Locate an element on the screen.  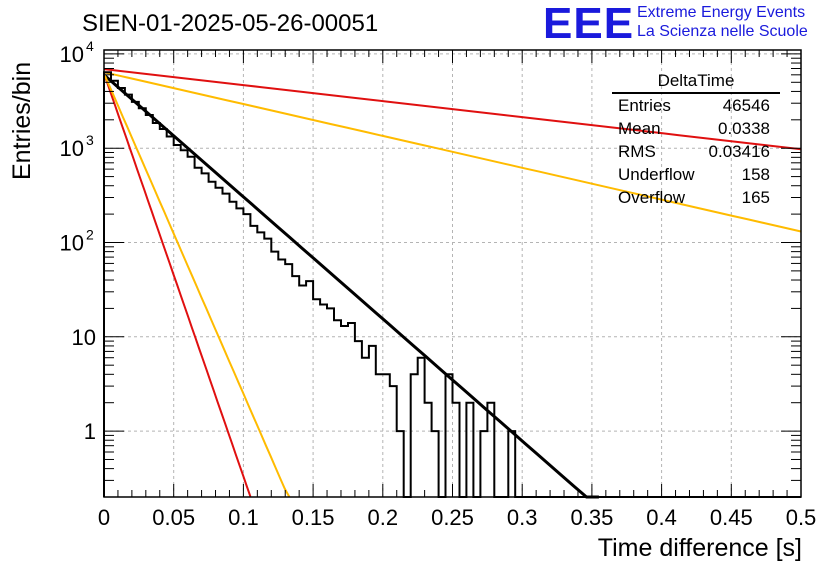
stats-row-entries: Entries 46546 is located at coordinates (694, 105).